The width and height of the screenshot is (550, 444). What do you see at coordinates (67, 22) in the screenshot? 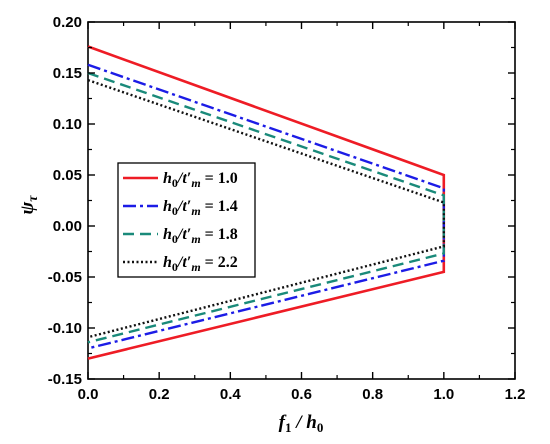
I see `y-tick-label: 0.20` at bounding box center [67, 22].